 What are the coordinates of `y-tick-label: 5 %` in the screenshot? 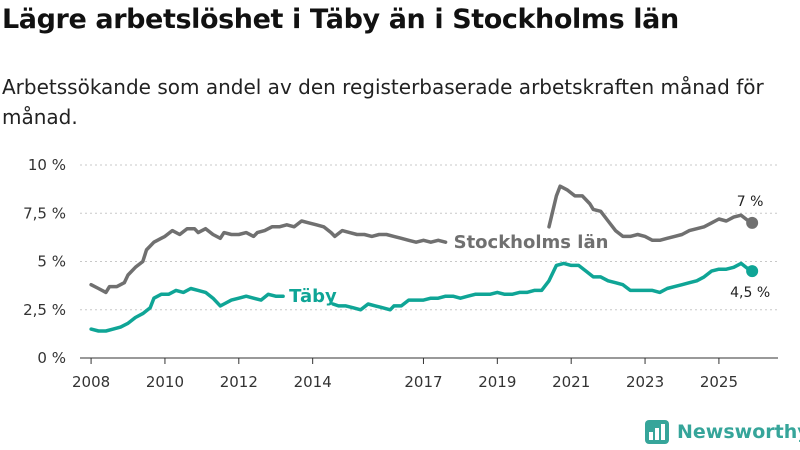 It's located at (51, 262).